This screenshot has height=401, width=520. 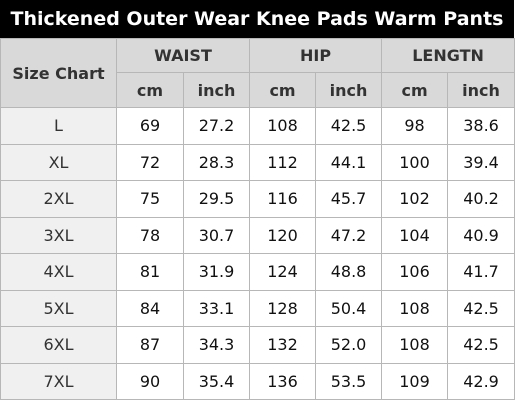 I want to click on value-cell: 27.2, so click(x=216, y=126).